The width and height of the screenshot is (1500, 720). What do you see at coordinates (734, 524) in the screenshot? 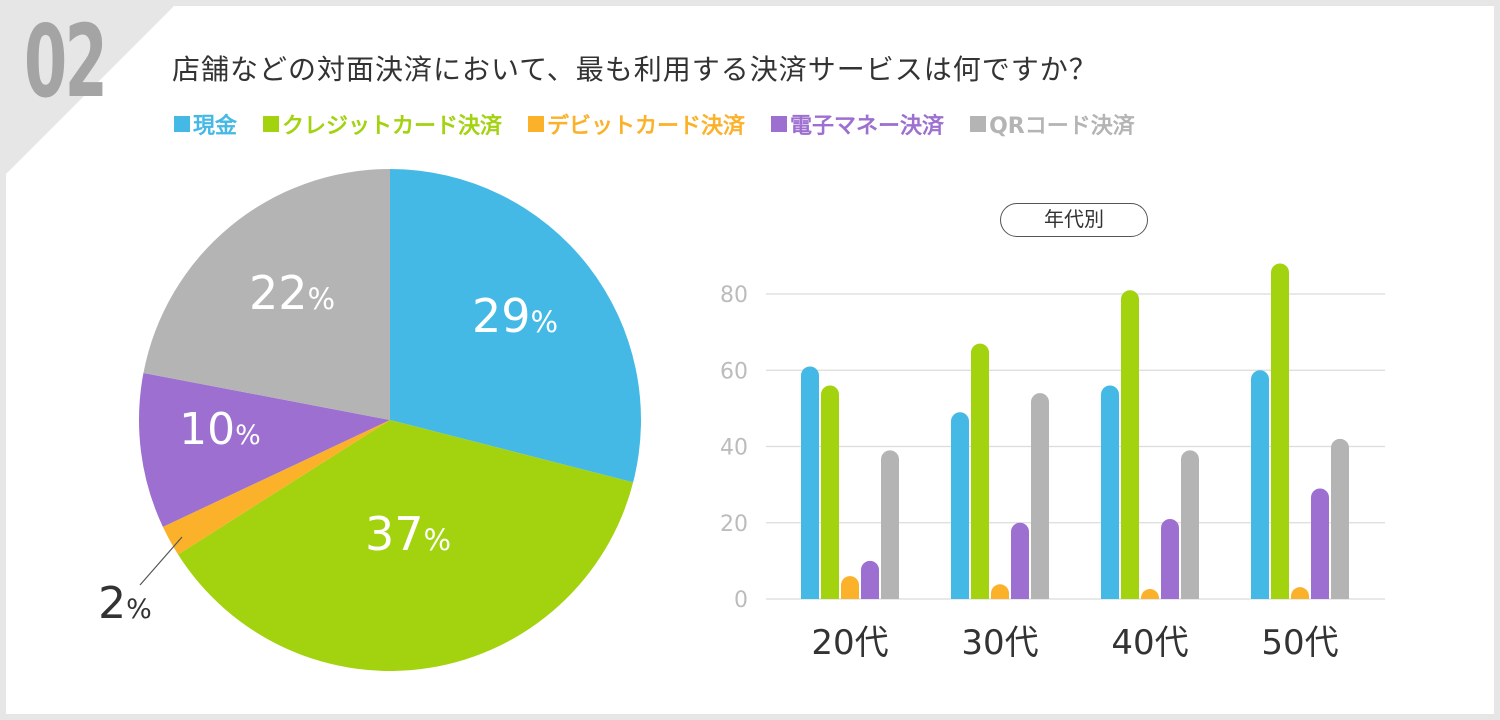
I see `y-tick-label: 20` at bounding box center [734, 524].